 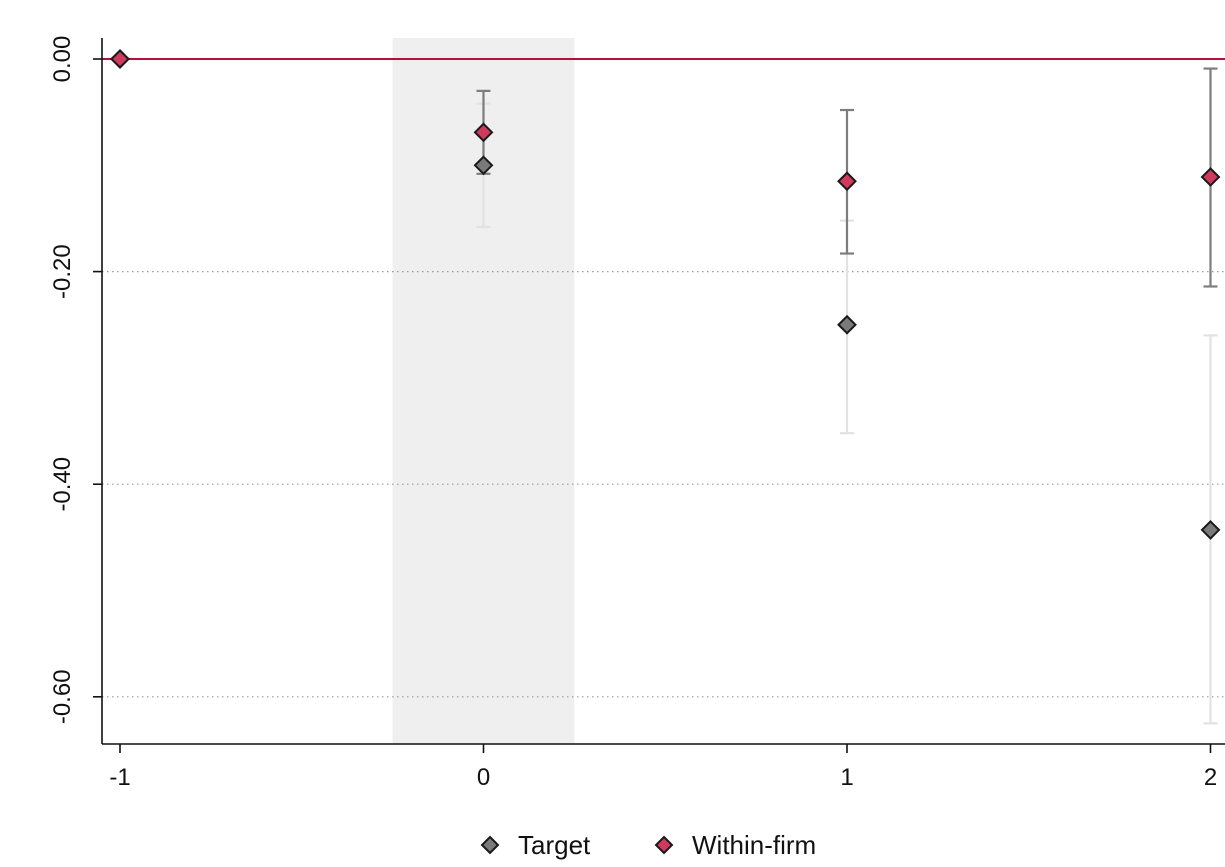 What do you see at coordinates (754, 845) in the screenshot?
I see `legend-label-within-firm: Within-firm` at bounding box center [754, 845].